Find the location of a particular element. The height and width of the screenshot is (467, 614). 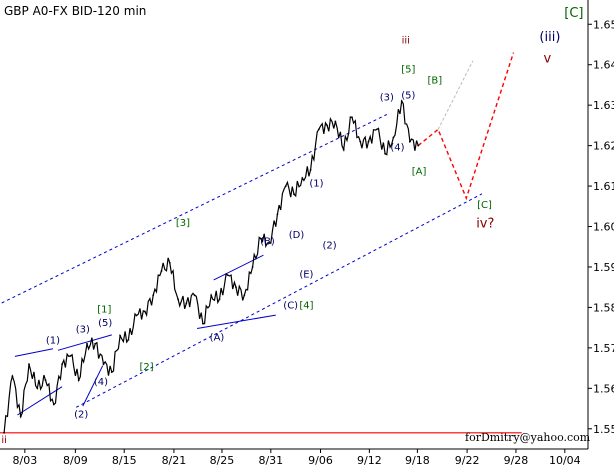

wave-label: (C) is located at coordinates (290, 306).